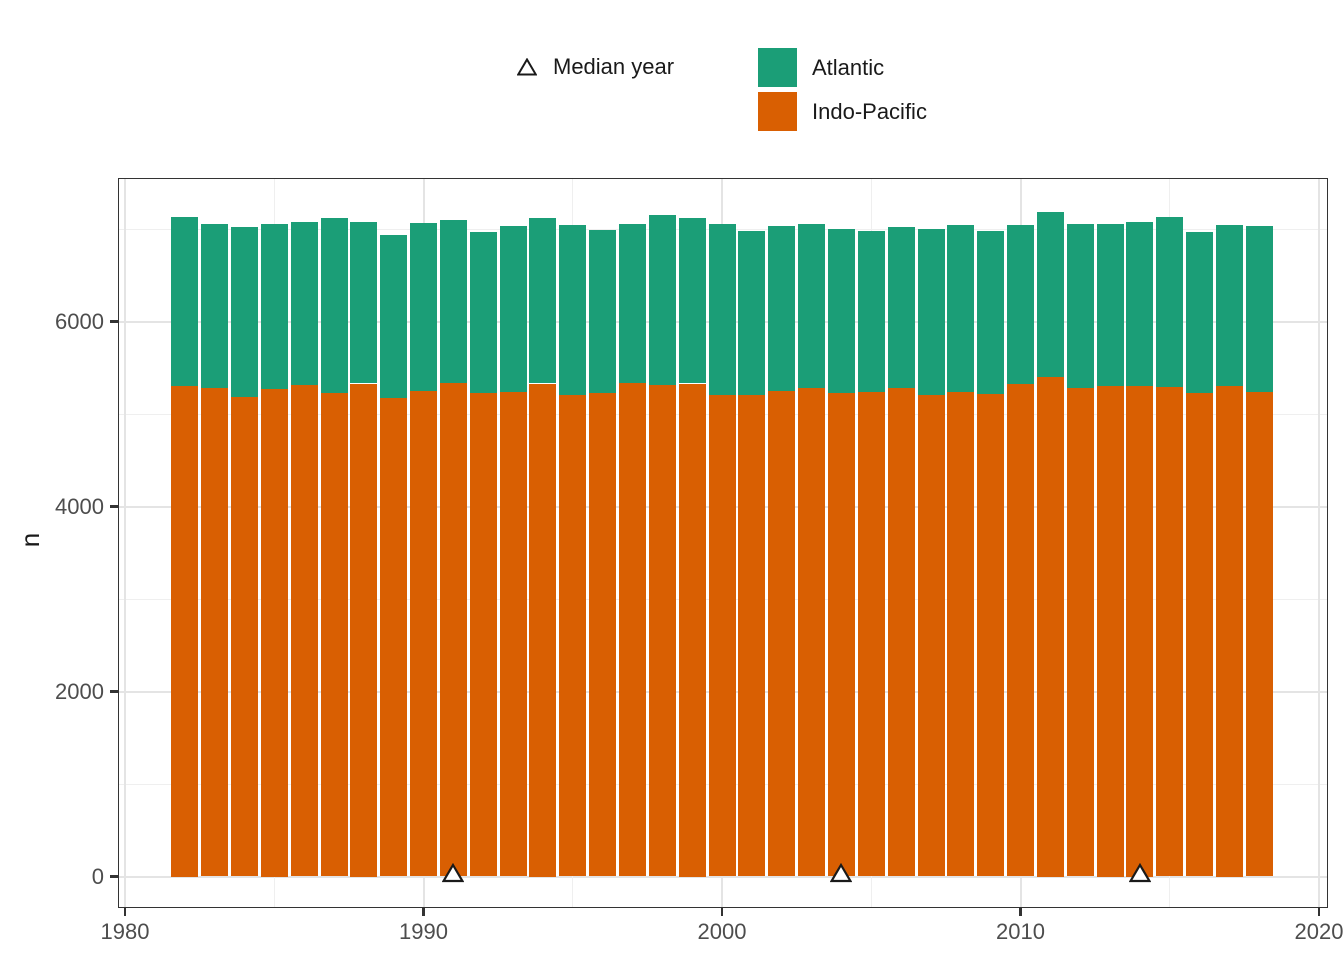  Describe the element at coordinates (573, 310) in the screenshot. I see `bar-segment-atlantic-1995` at that location.